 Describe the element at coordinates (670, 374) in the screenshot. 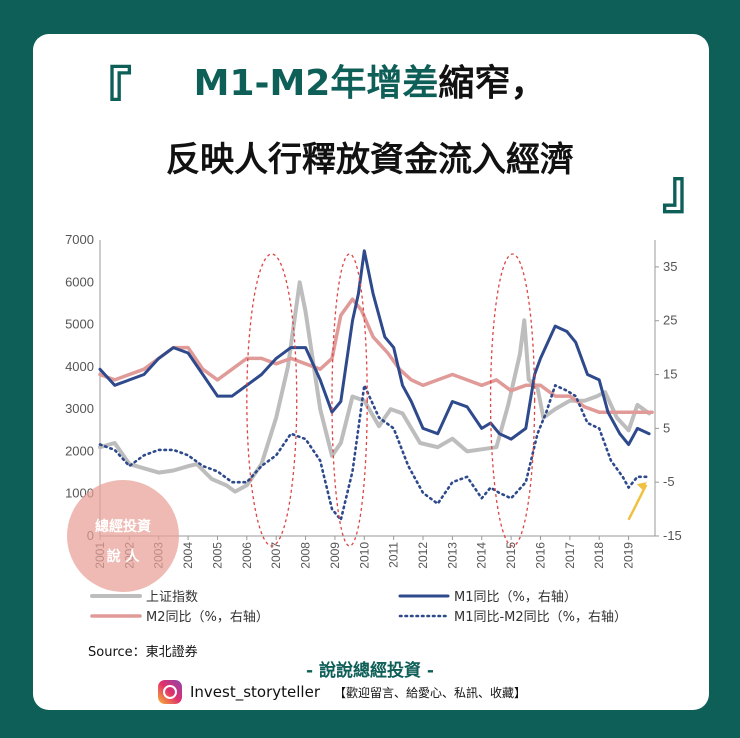

I see `y-right-tick-label: 15` at that location.